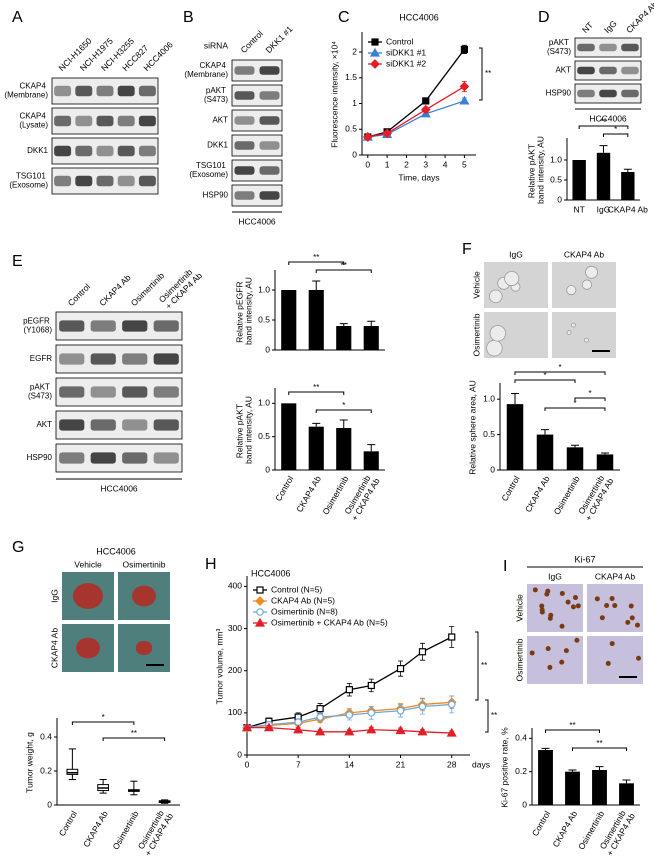 This screenshot has width=654, height=859. I want to click on series-line, so click(416, 111).